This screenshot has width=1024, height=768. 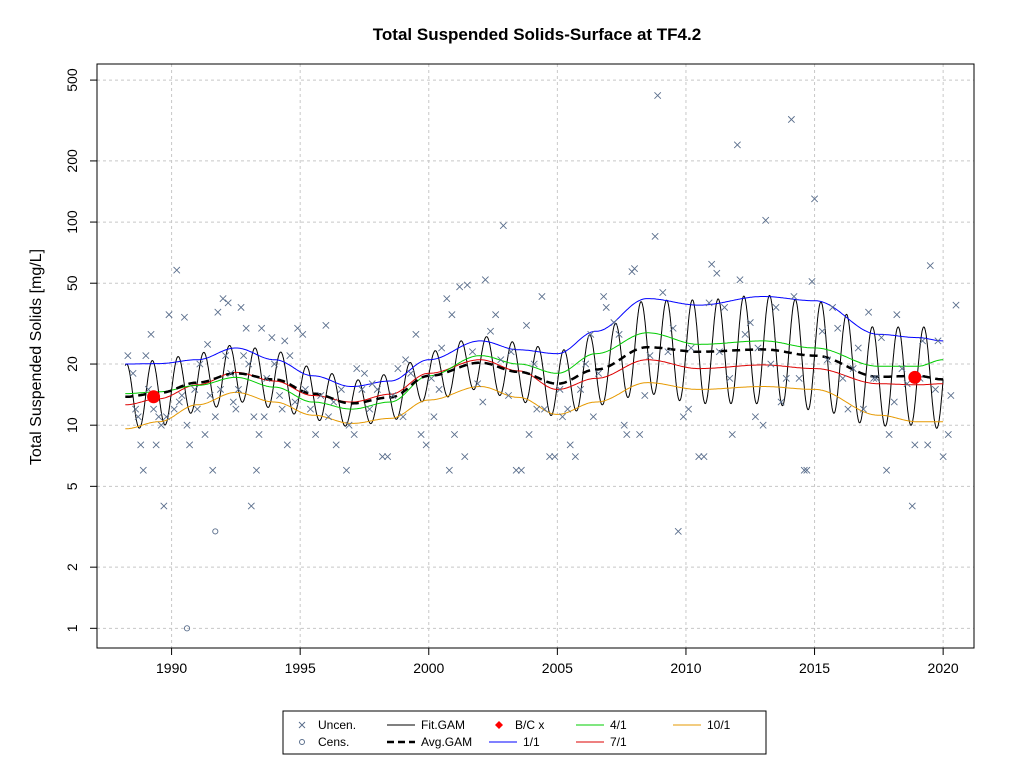 I want to click on y-axis-label: Total Suspended Solids [mg/L], so click(x=36, y=357).